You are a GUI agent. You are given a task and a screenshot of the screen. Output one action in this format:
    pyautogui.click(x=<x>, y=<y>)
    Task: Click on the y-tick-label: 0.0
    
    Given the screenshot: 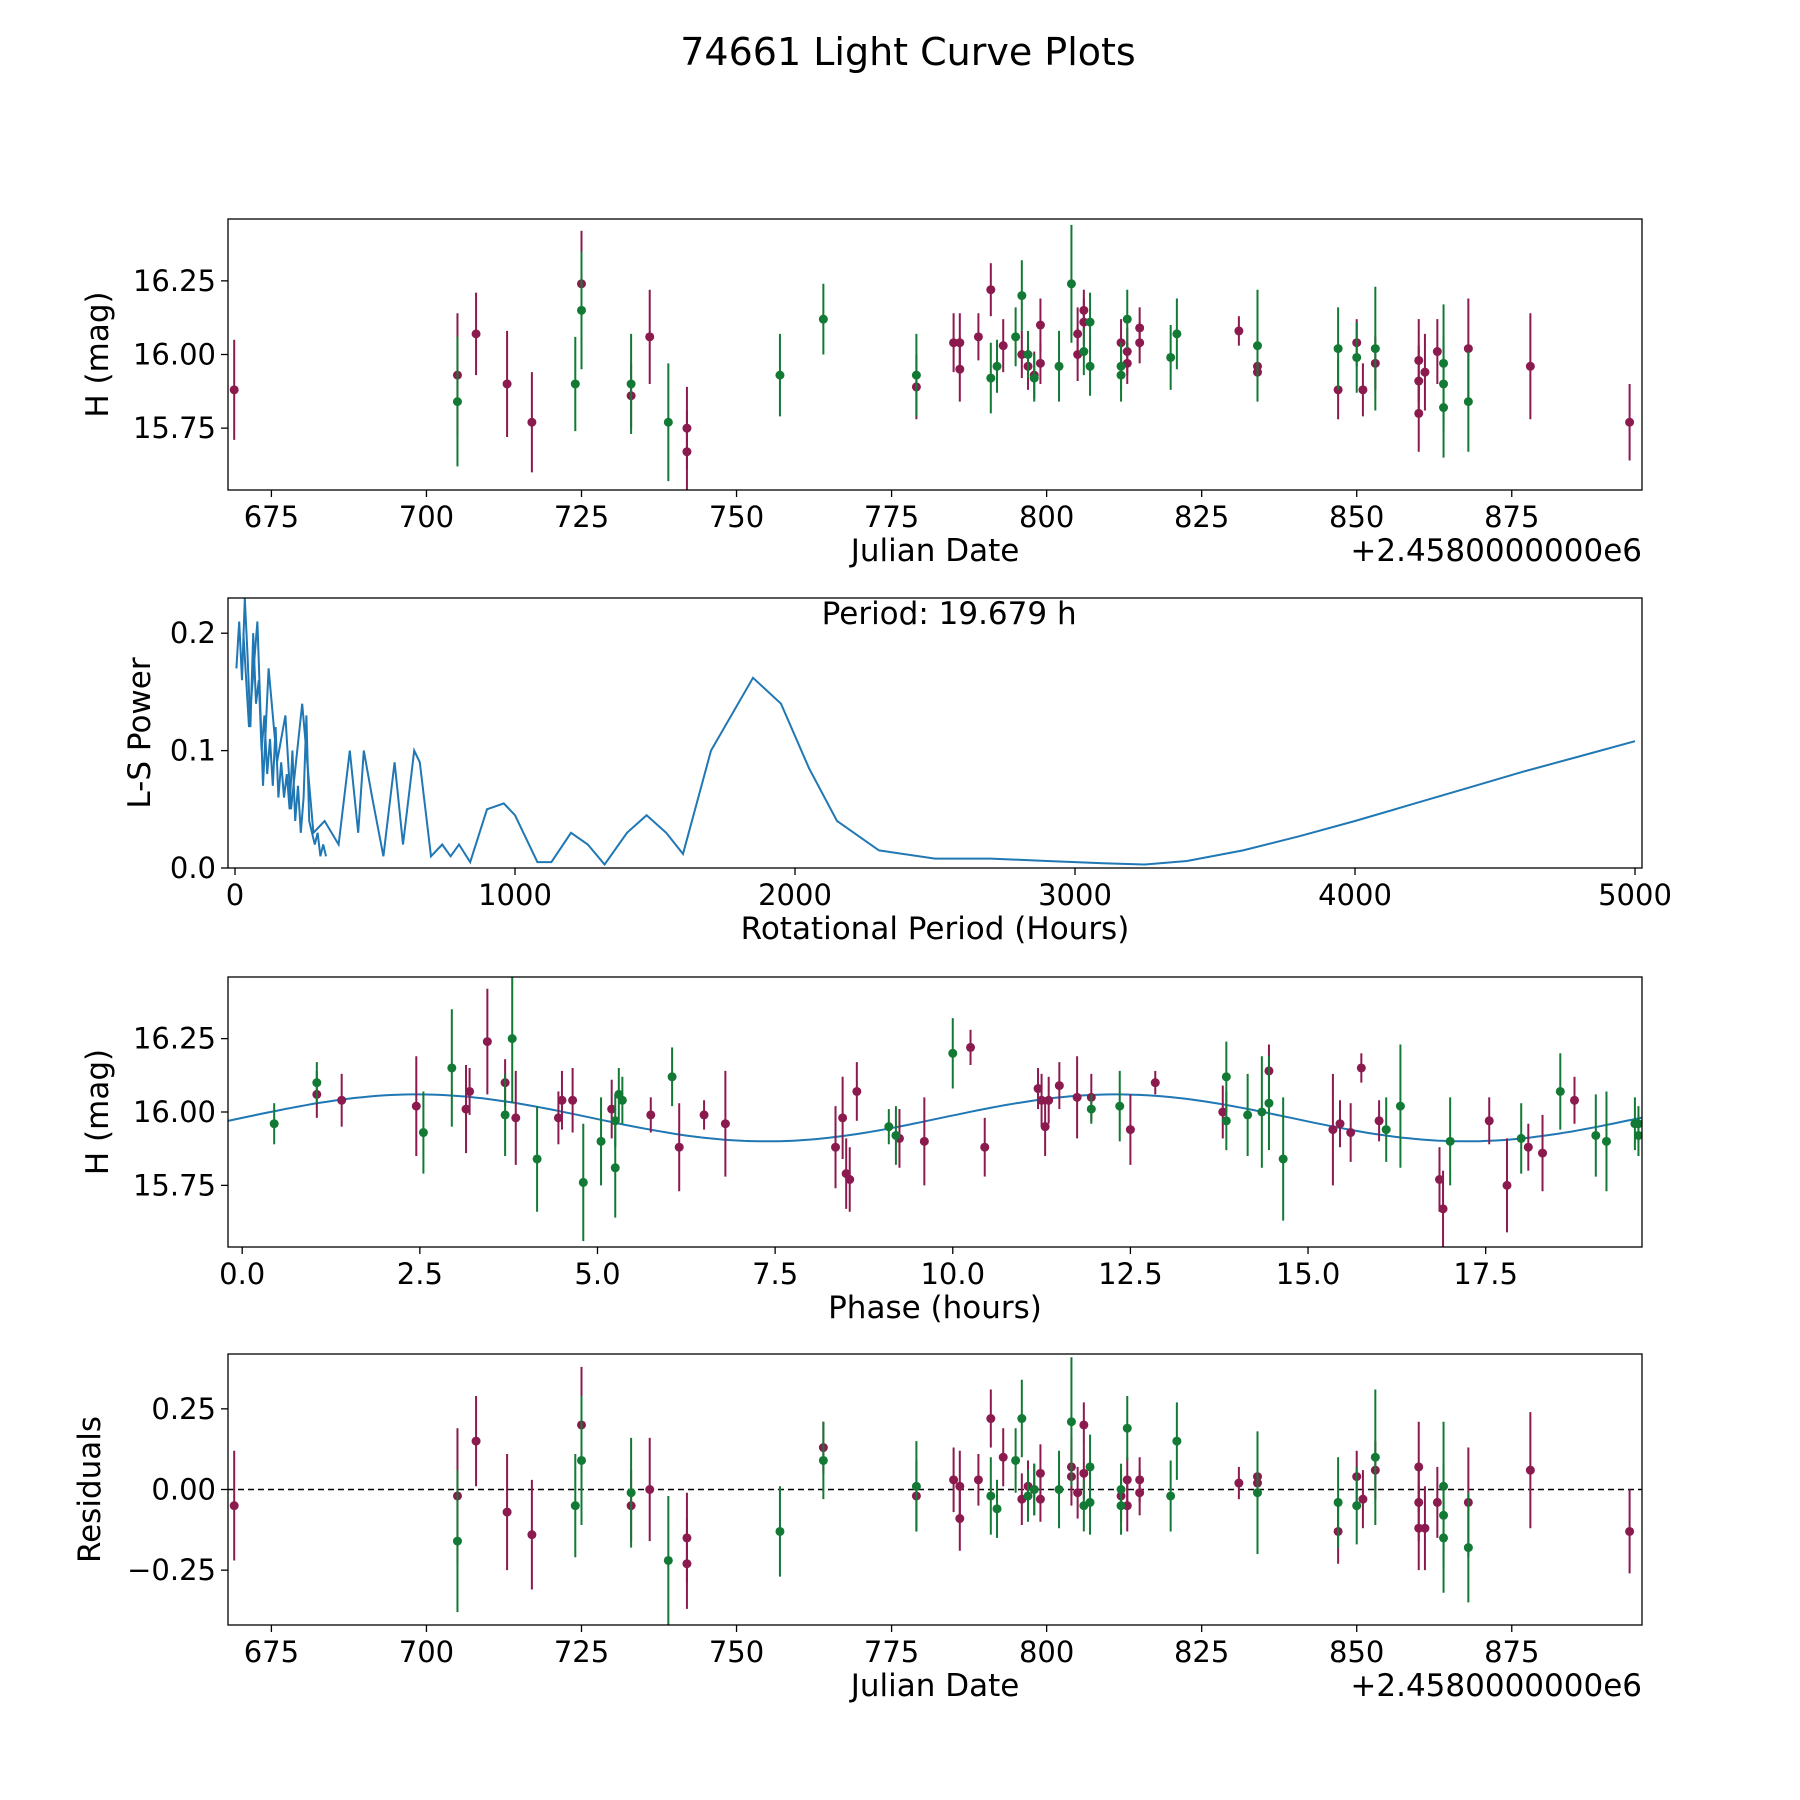 What is the action you would take?
    pyautogui.click(x=193, y=868)
    